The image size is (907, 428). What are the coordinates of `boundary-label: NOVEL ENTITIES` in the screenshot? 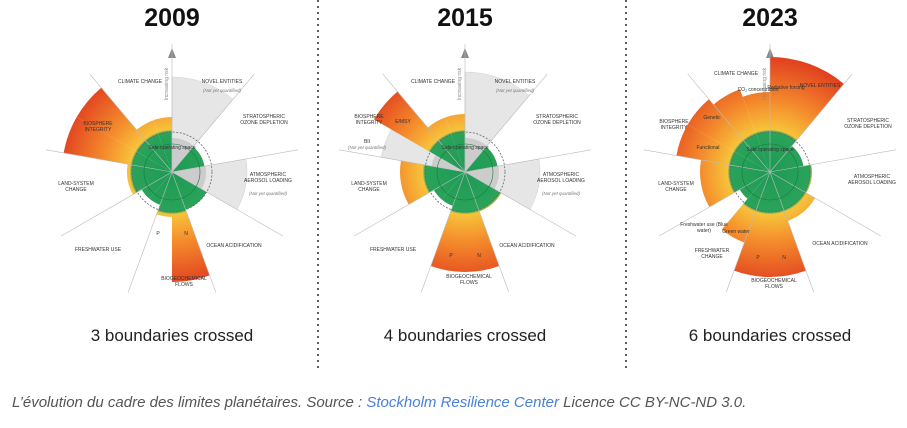 It's located at (820, 86).